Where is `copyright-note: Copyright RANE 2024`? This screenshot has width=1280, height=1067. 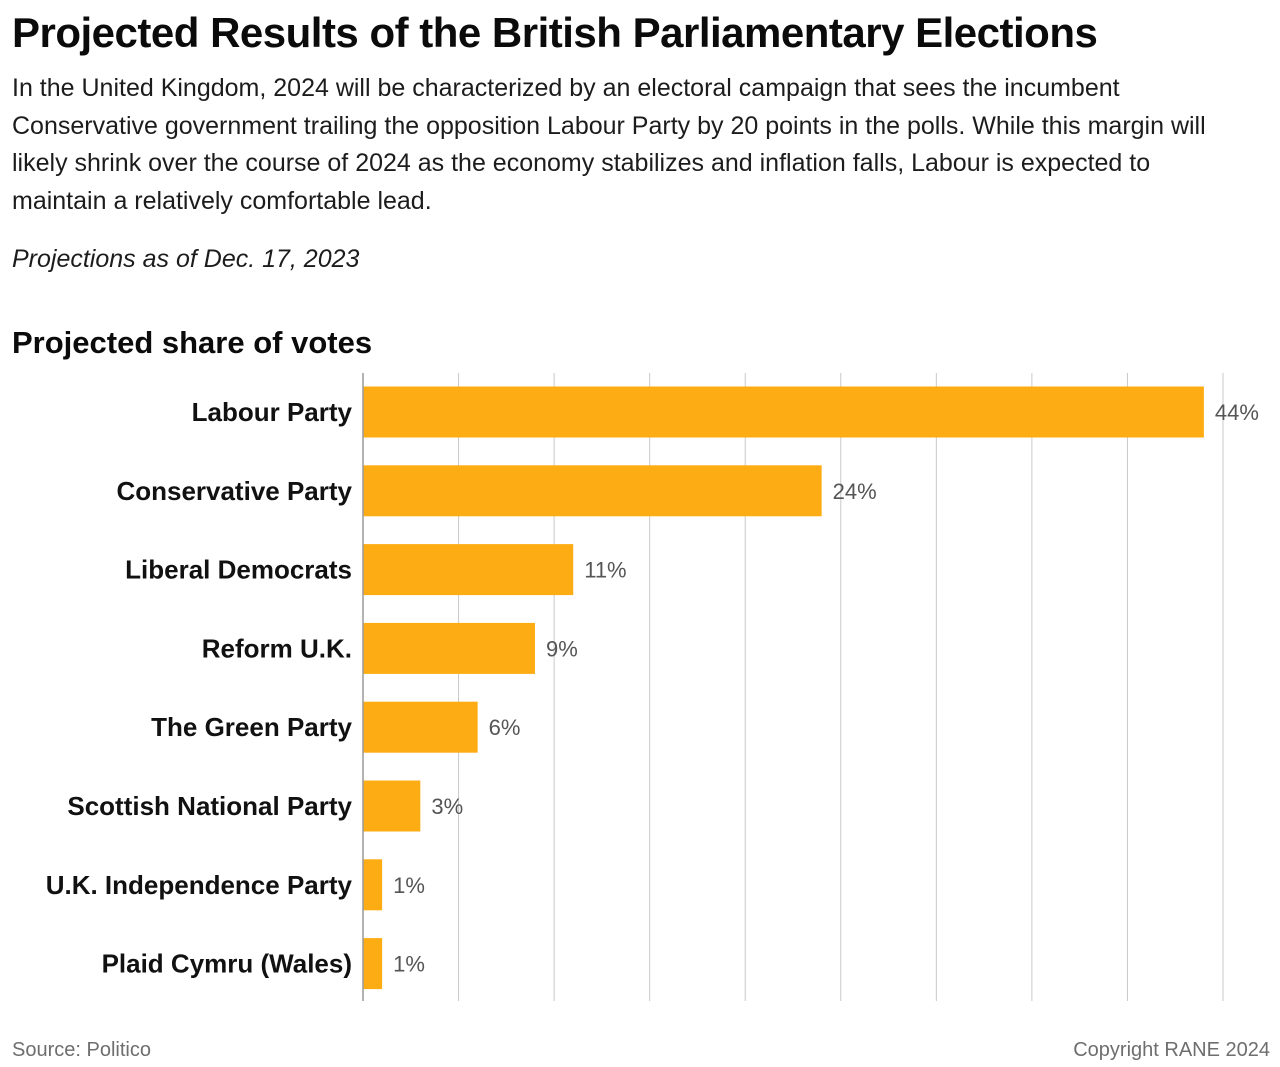 copyright-note: Copyright RANE 2024 is located at coordinates (1171, 1050).